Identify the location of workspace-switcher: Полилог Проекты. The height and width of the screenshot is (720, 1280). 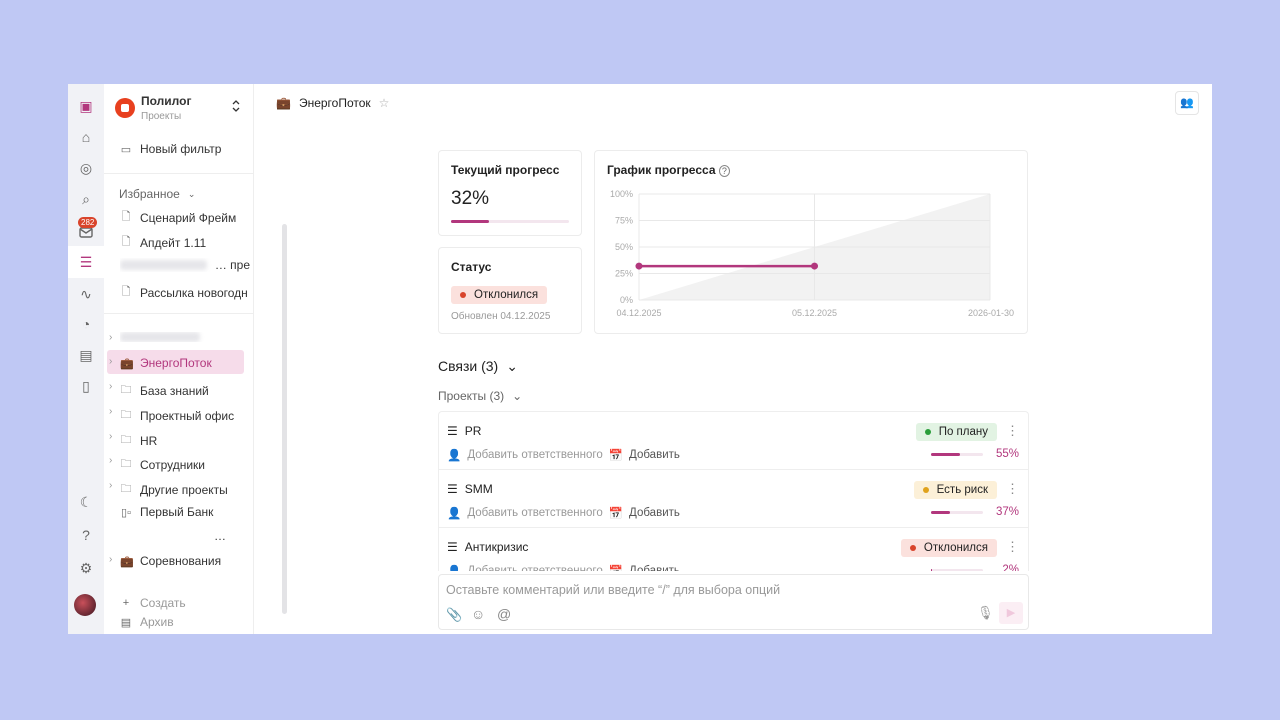
(153, 108).